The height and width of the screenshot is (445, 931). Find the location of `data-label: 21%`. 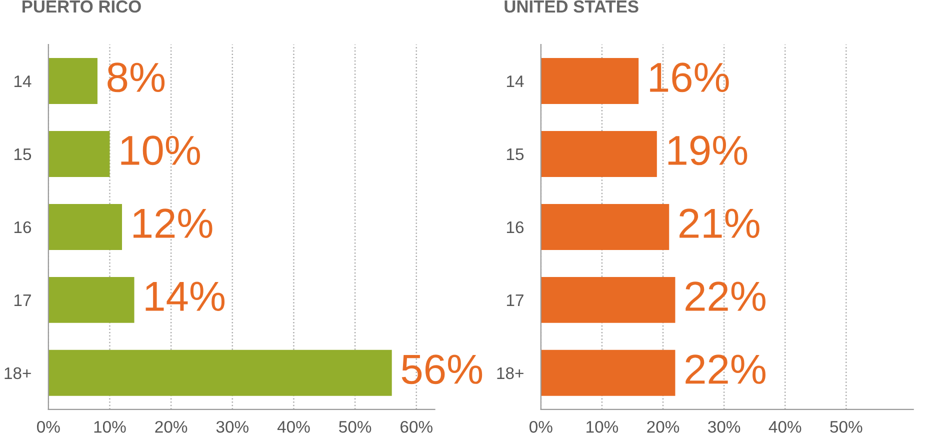

data-label: 21% is located at coordinates (720, 223).